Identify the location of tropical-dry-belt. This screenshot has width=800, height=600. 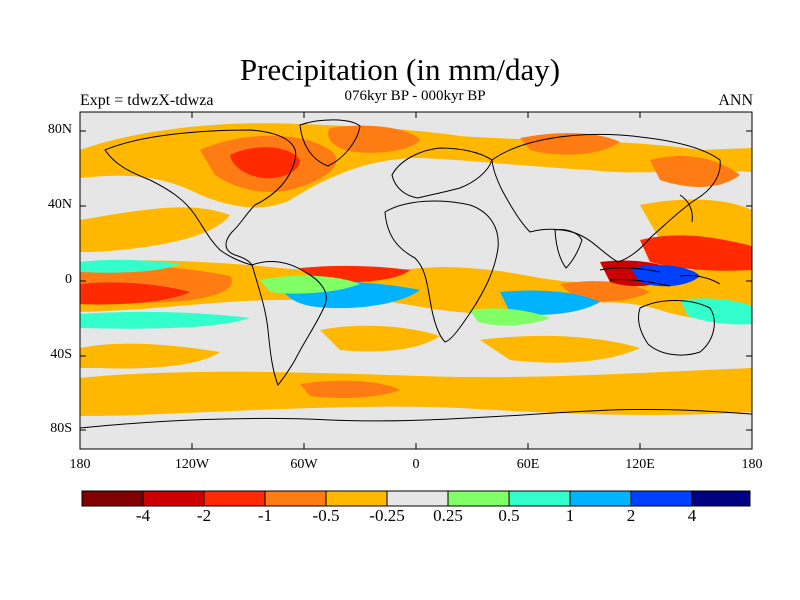
(416, 289).